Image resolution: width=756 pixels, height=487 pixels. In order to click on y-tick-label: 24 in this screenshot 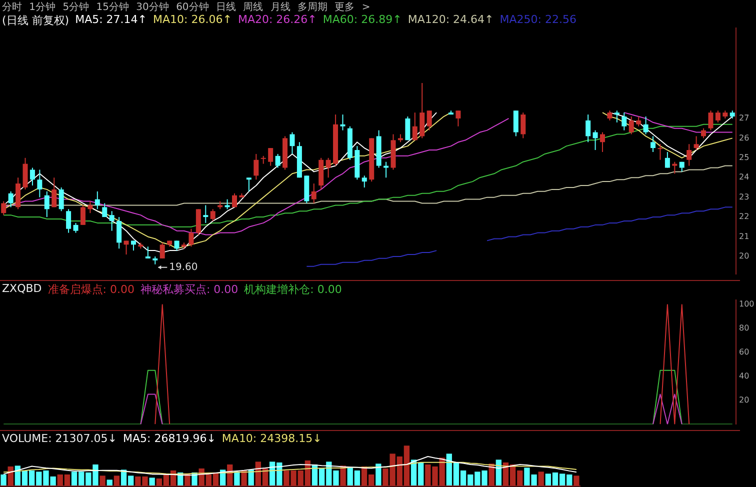, I will do `click(744, 177)`.